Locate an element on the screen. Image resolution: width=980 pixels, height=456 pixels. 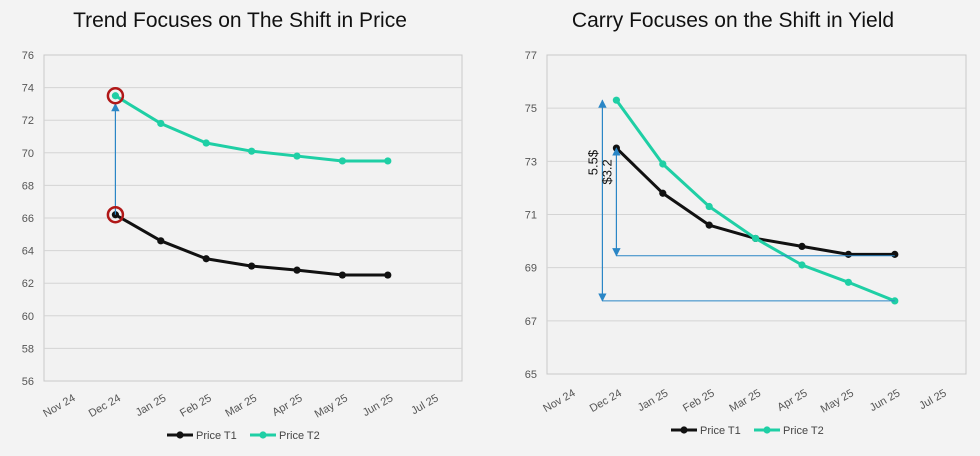
y-tick-label: 65 is located at coordinates (531, 375).